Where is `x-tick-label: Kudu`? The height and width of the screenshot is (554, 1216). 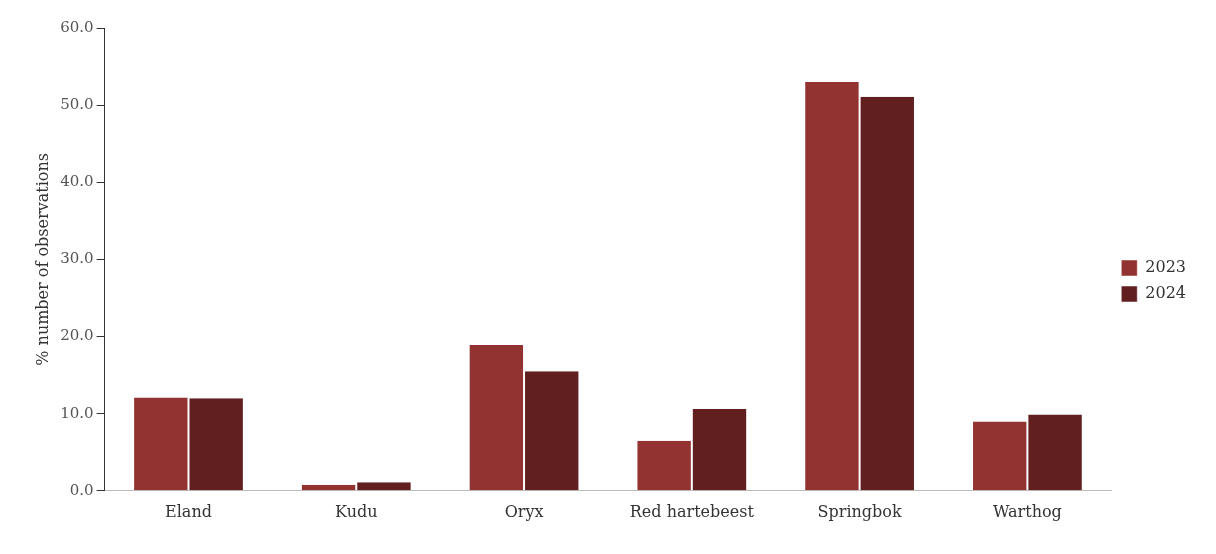
x-tick-label: Kudu is located at coordinates (356, 511).